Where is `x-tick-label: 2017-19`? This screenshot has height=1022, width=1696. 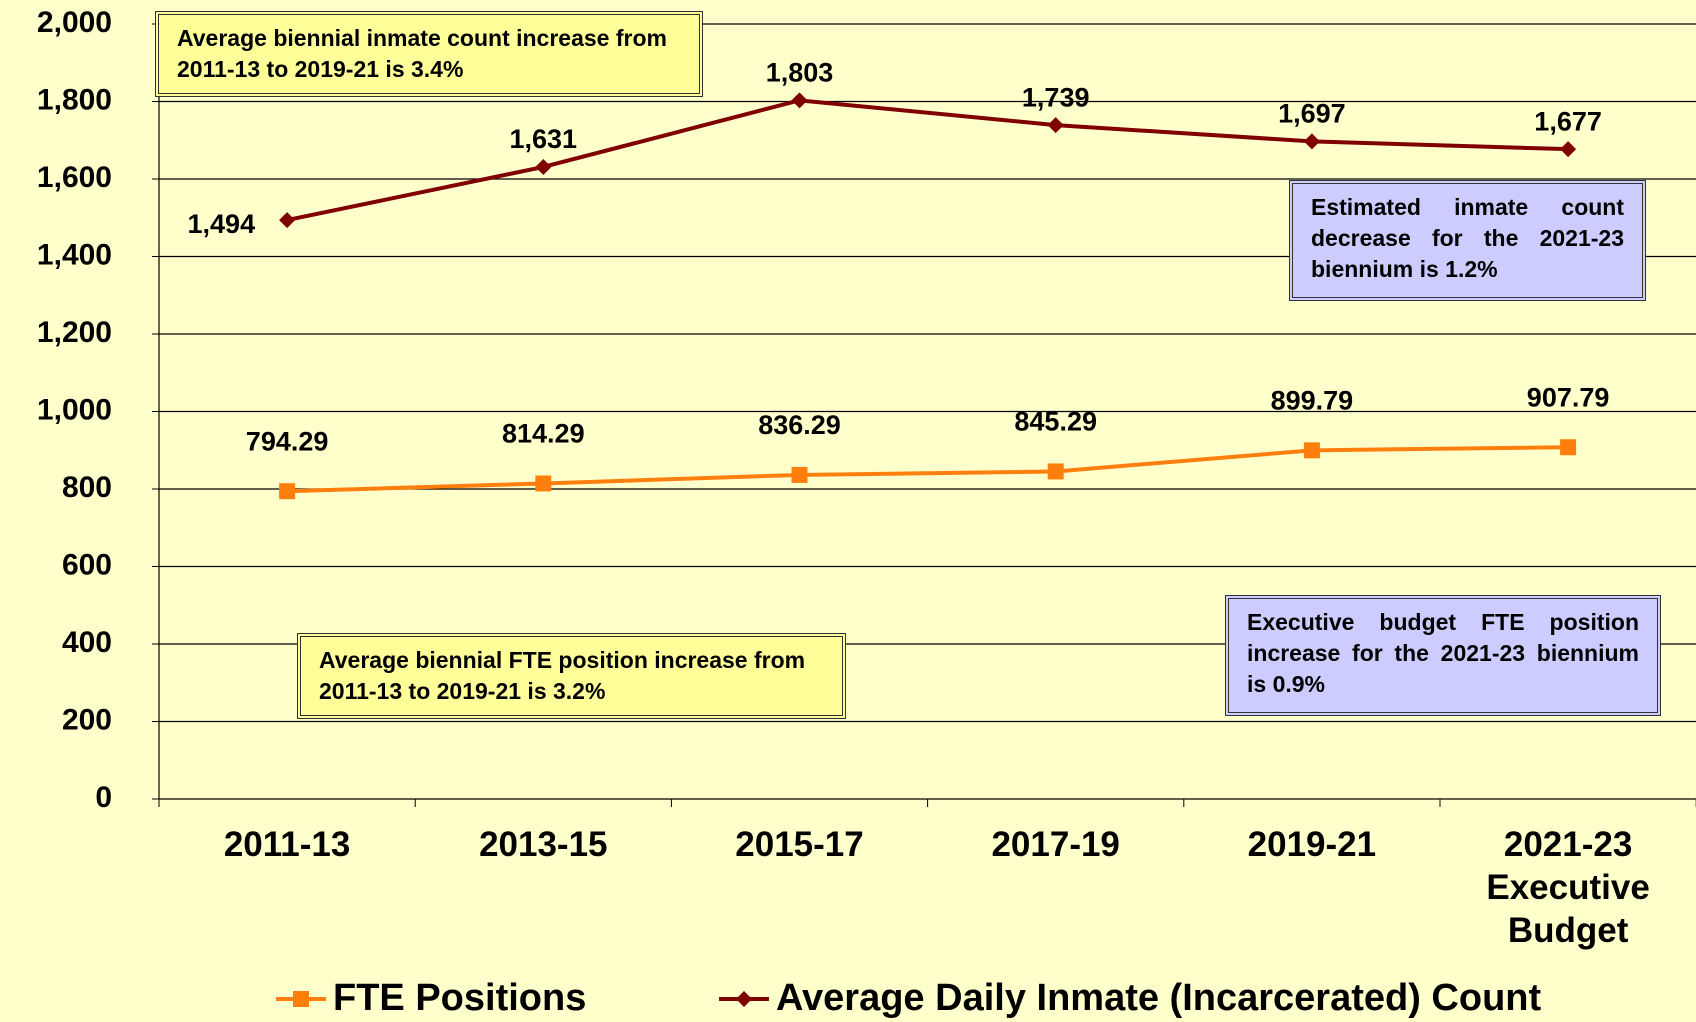 x-tick-label: 2017-19 is located at coordinates (1055, 844).